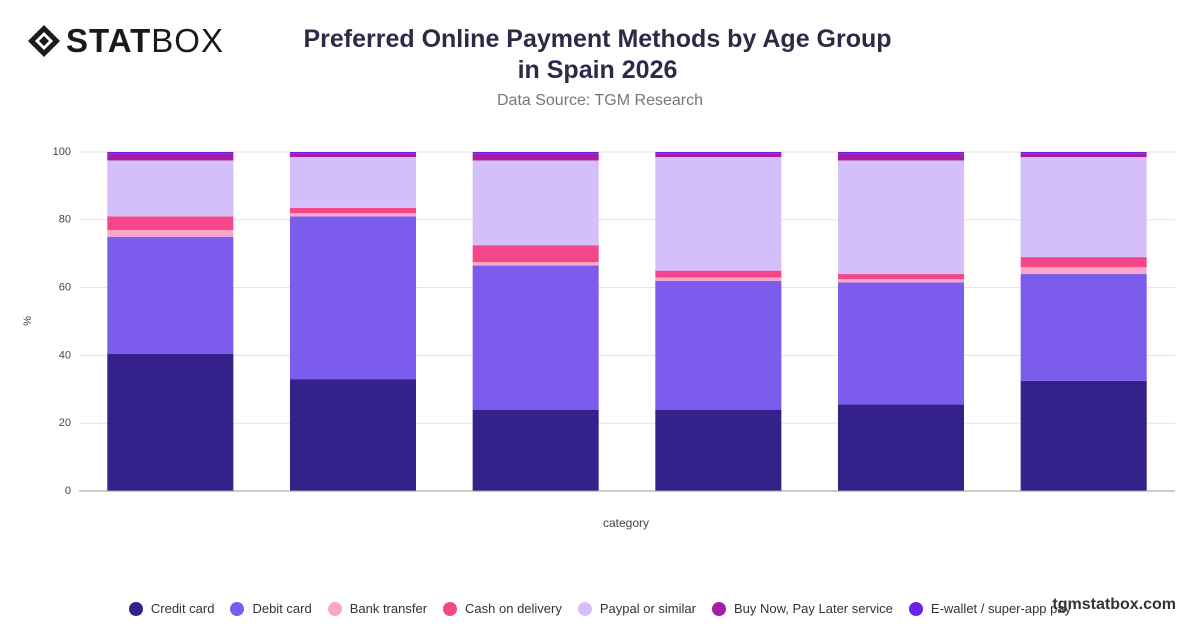 The width and height of the screenshot is (1200, 628). What do you see at coordinates (65, 220) in the screenshot?
I see `y-tick-label: 80` at bounding box center [65, 220].